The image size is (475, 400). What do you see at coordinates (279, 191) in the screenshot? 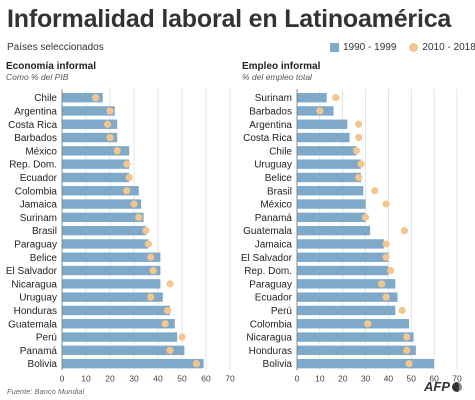
I see `category-label-brasil: Brasil` at bounding box center [279, 191].